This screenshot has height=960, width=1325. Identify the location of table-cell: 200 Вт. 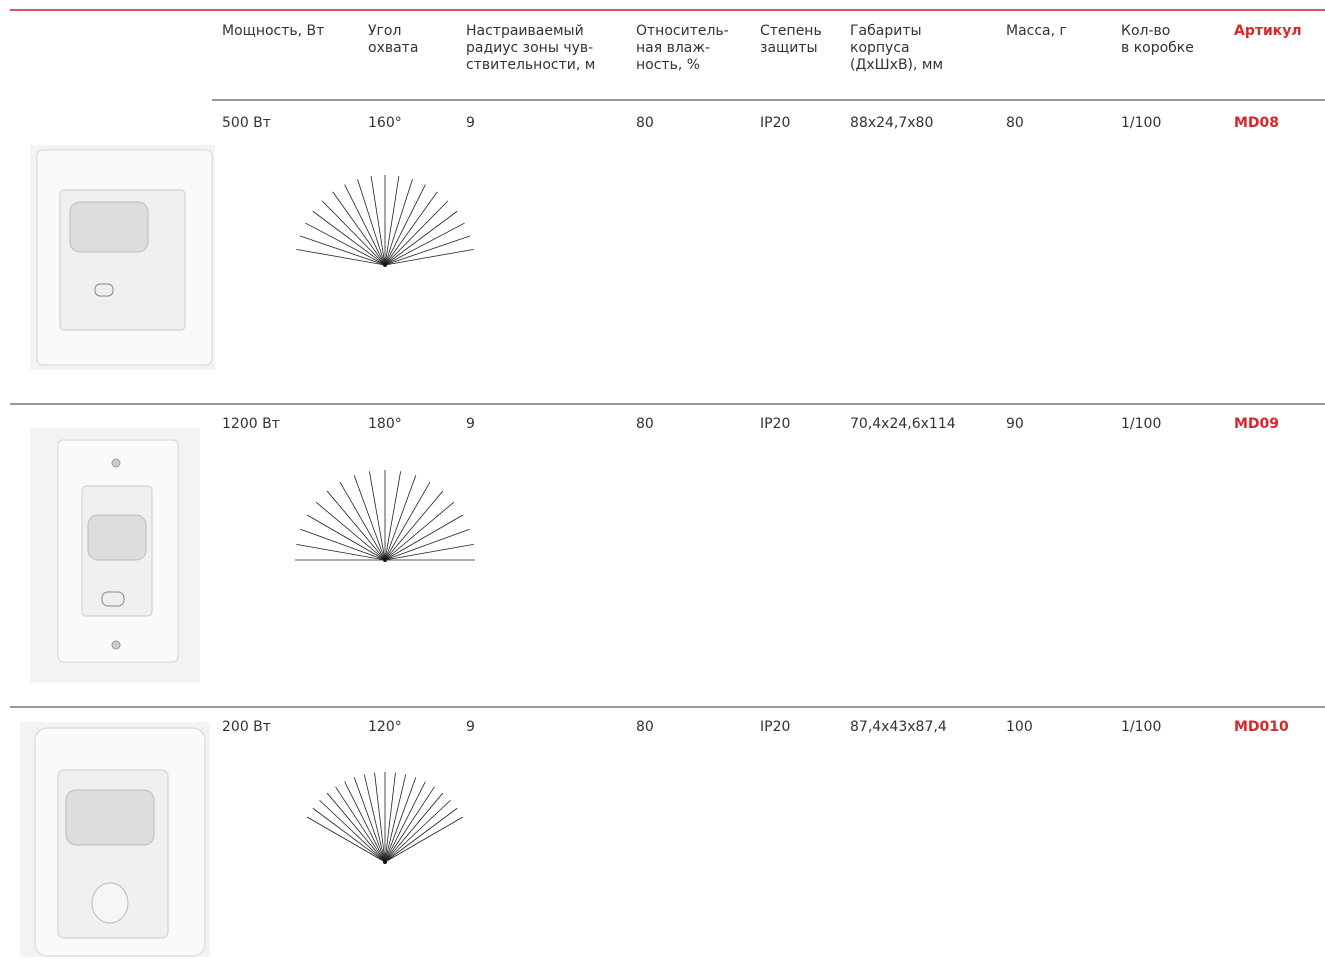
(246, 727).